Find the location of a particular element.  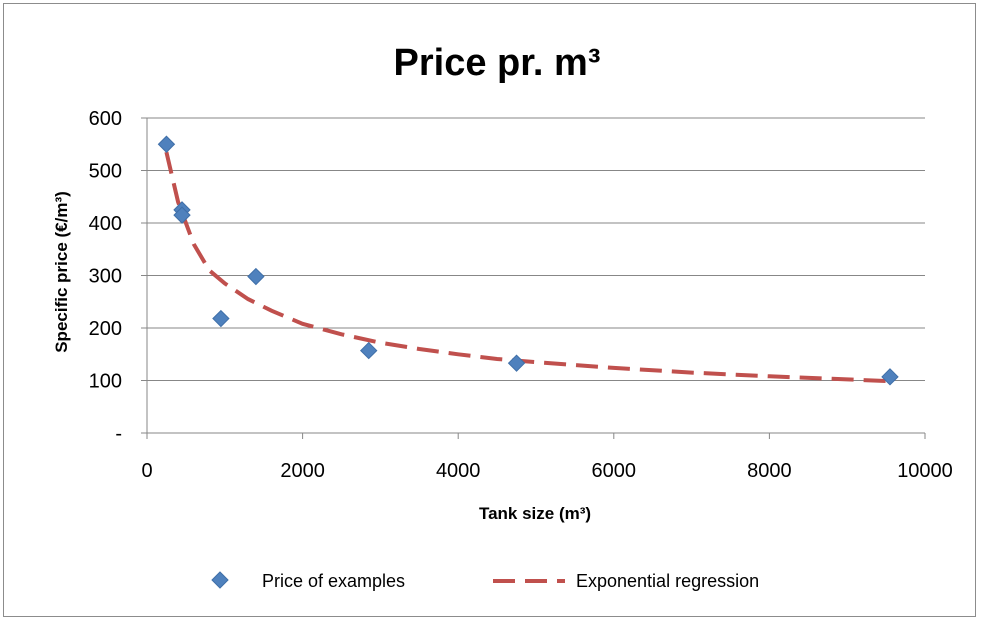

y-tick-label: 200 is located at coordinates (105, 329).